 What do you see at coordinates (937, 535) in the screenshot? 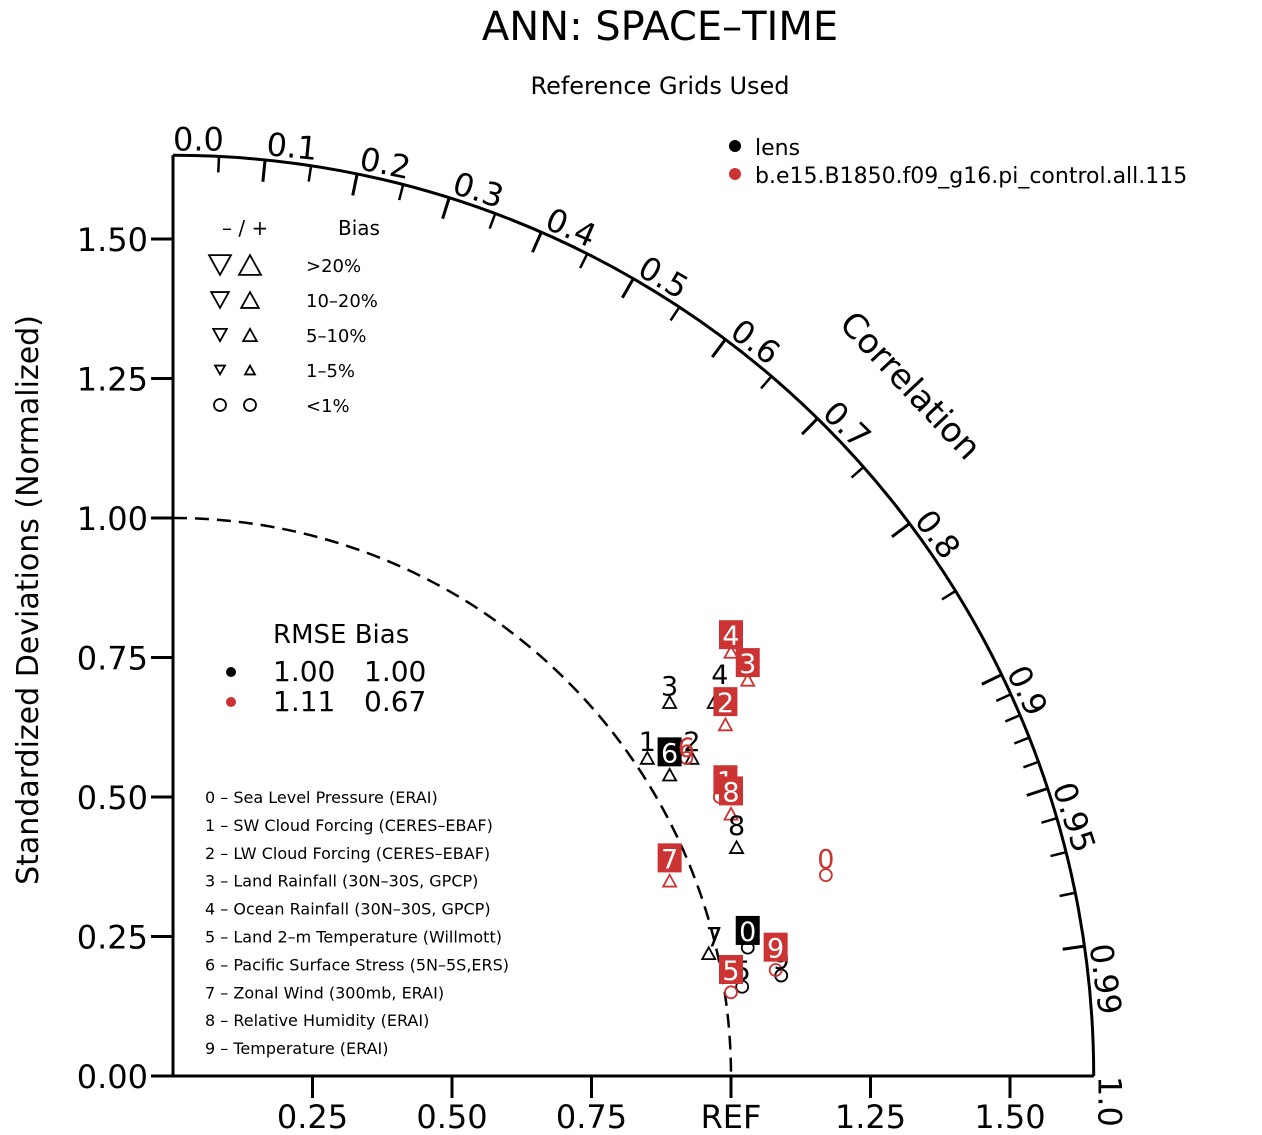
I see `correlation-tick-label: 0.8` at bounding box center [937, 535].